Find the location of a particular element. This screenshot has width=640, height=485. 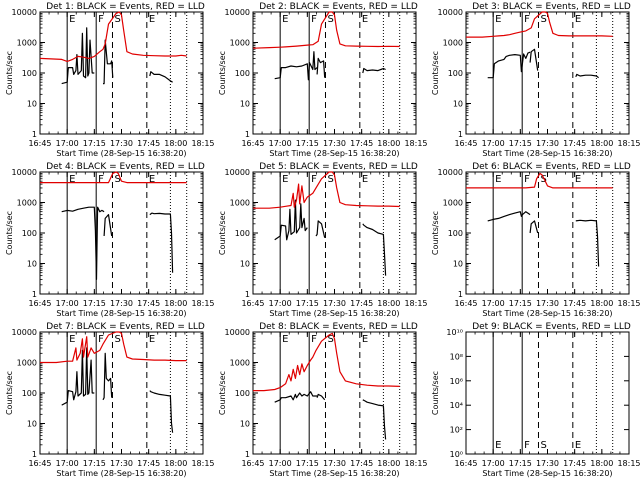

panel-title: Det 1: BLACK = Events, RED = LLD is located at coordinates (125, 7).